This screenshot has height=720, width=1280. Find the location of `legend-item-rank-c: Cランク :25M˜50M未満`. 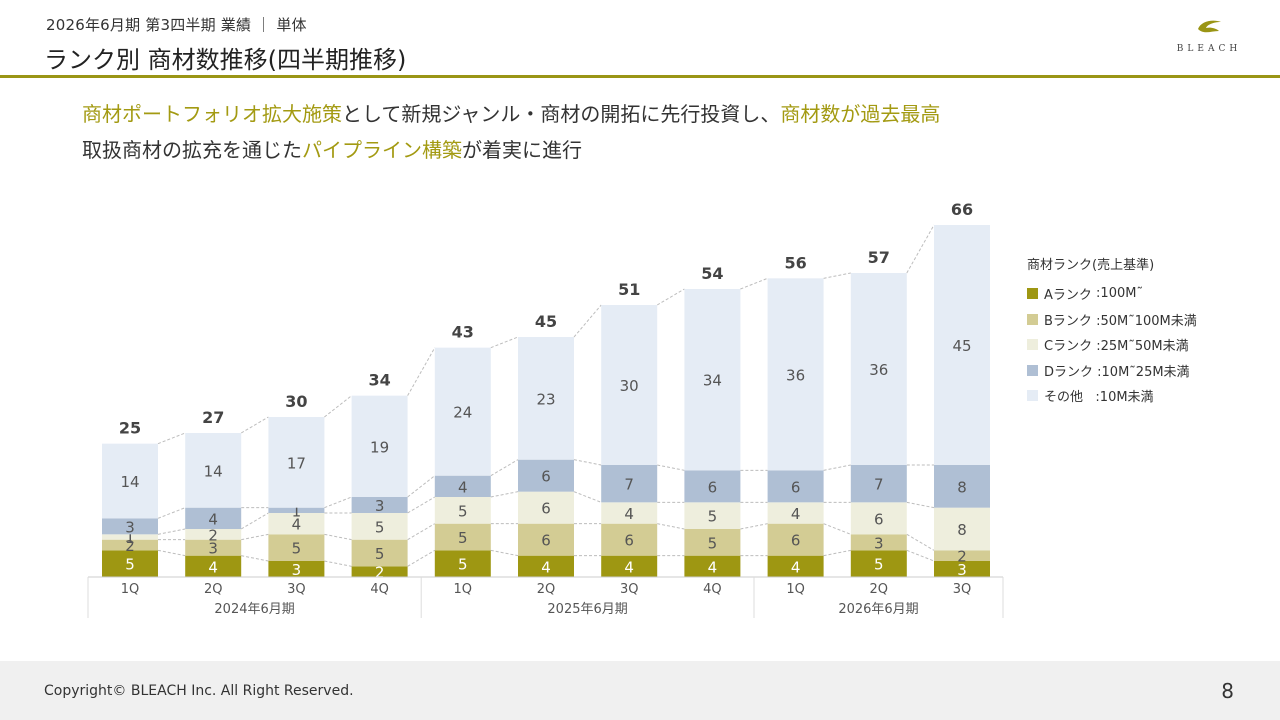

legend-item-rank-c: Cランク :25M˜50M未満 is located at coordinates (1112, 345).